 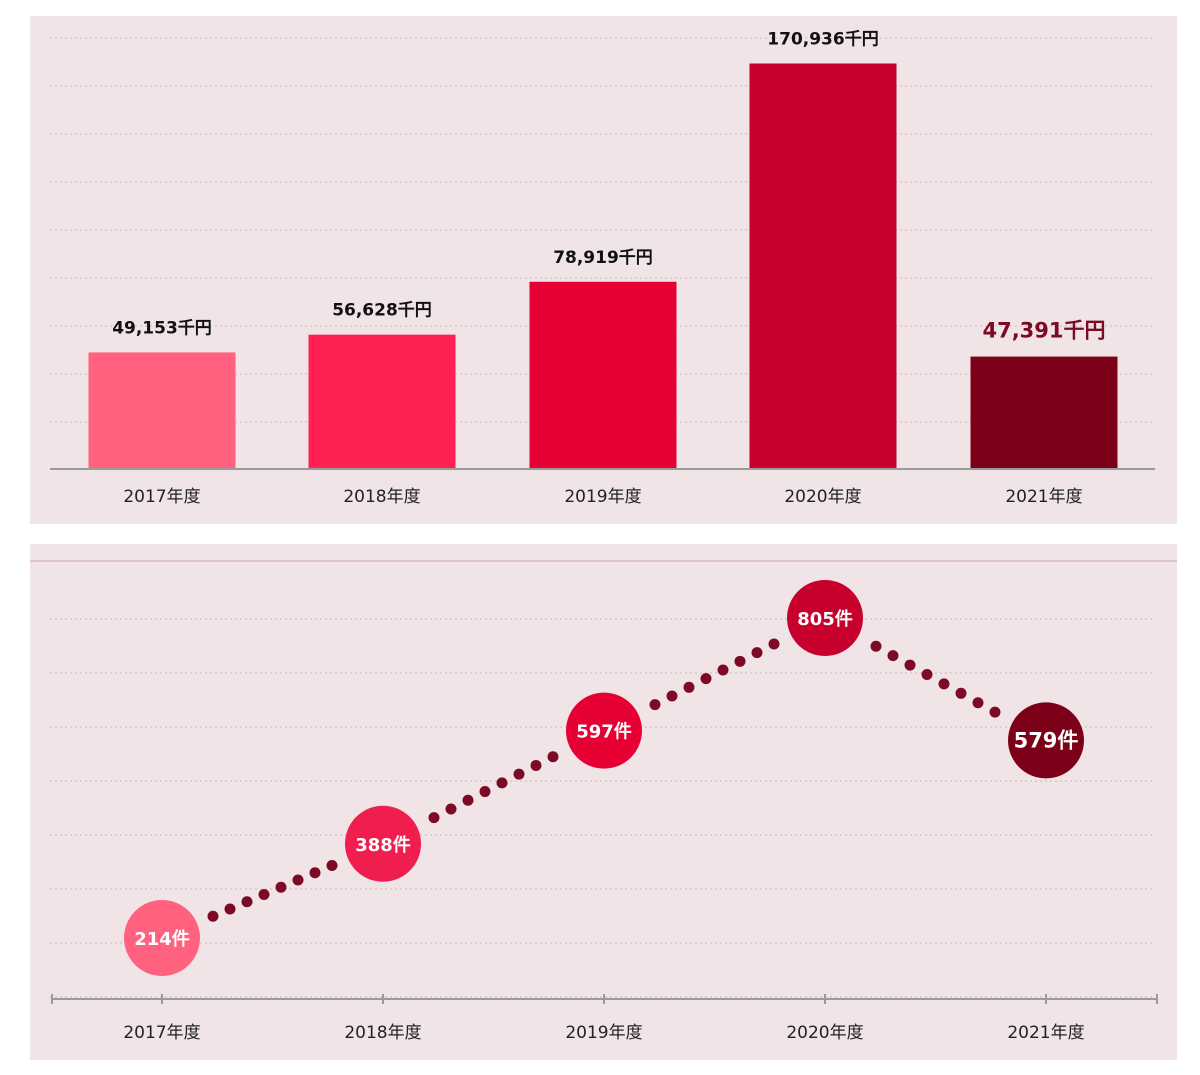 I want to click on data-value-label: 388件, so click(x=383, y=845).